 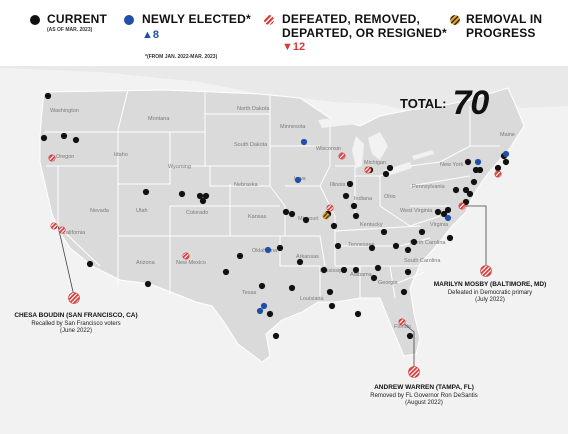 I want to click on state-label: Alabama, so click(x=361, y=275).